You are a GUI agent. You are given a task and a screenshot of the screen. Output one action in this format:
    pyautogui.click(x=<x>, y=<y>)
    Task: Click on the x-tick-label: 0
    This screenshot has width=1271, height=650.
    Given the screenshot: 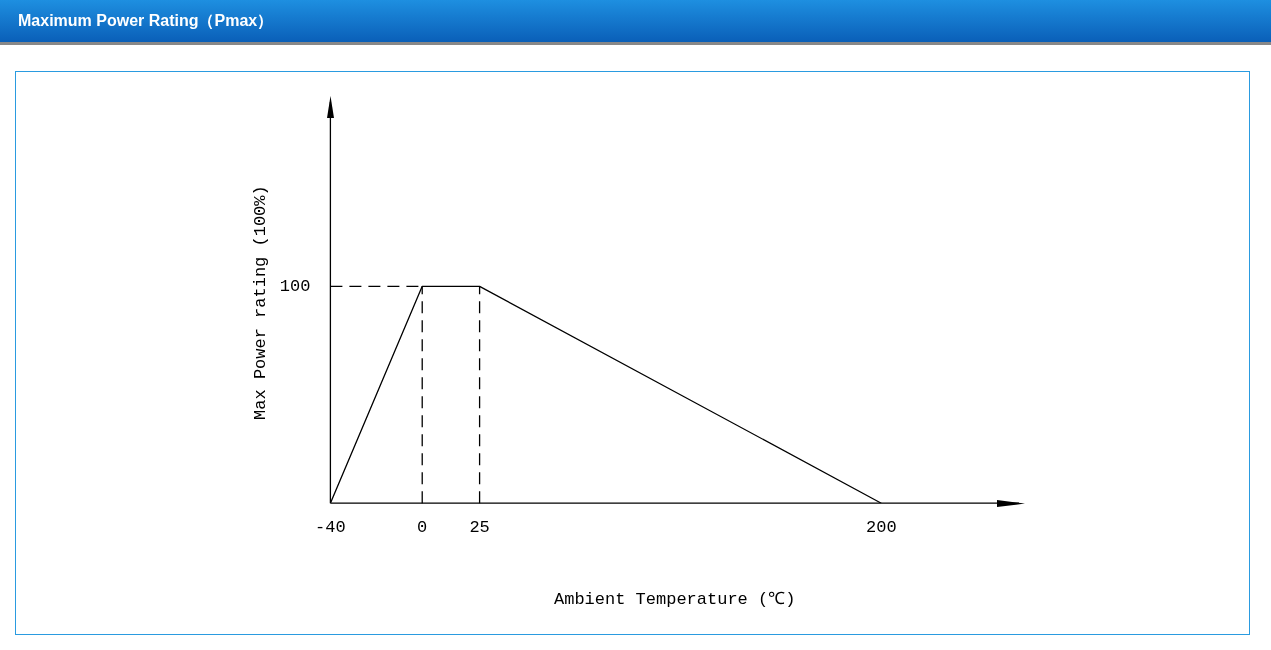 What is the action you would take?
    pyautogui.click(x=422, y=527)
    